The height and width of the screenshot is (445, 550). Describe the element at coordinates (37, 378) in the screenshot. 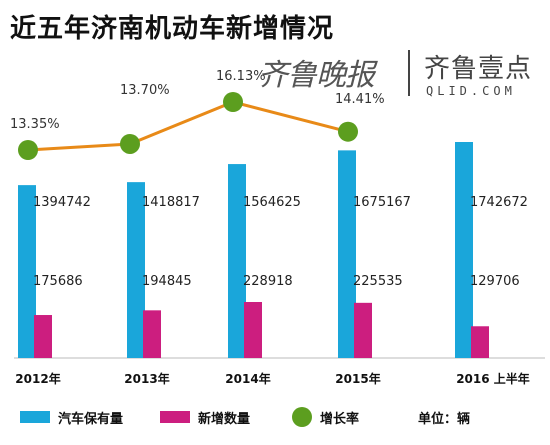

I see `category-label: 2012年` at that location.